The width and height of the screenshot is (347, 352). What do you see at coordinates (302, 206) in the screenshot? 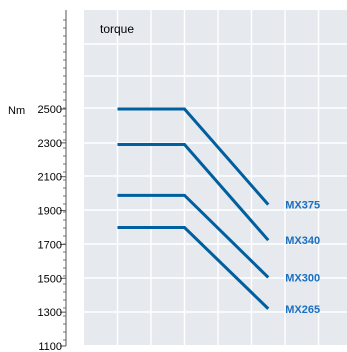
I see `series-label-mx375: MX375` at bounding box center [302, 206].